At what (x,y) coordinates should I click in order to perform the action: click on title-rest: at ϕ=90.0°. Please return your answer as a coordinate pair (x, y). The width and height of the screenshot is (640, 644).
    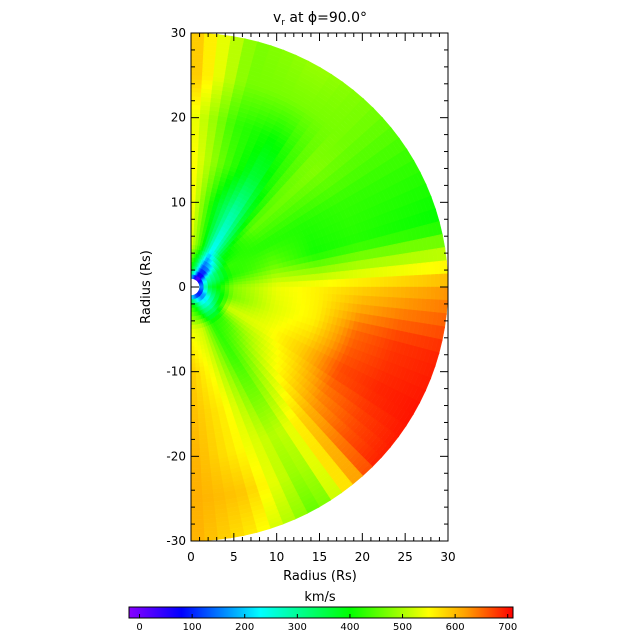
    Looking at the image, I should click on (326, 18).